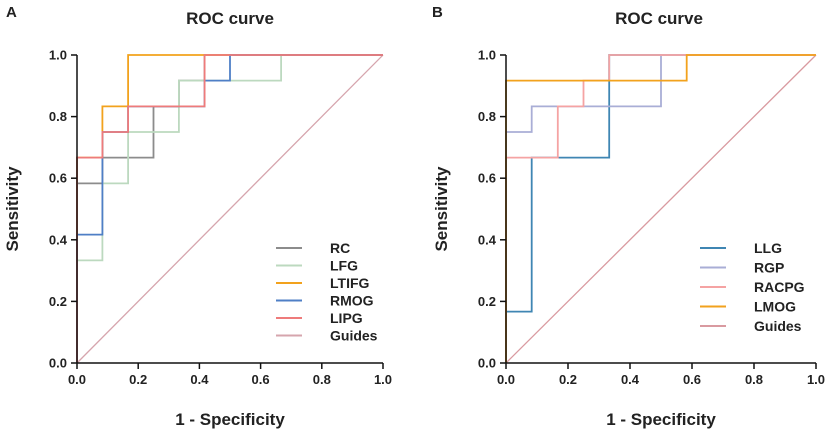 This screenshot has height=436, width=829. I want to click on panel-a-x-tick-label: 0.0, so click(77, 379).